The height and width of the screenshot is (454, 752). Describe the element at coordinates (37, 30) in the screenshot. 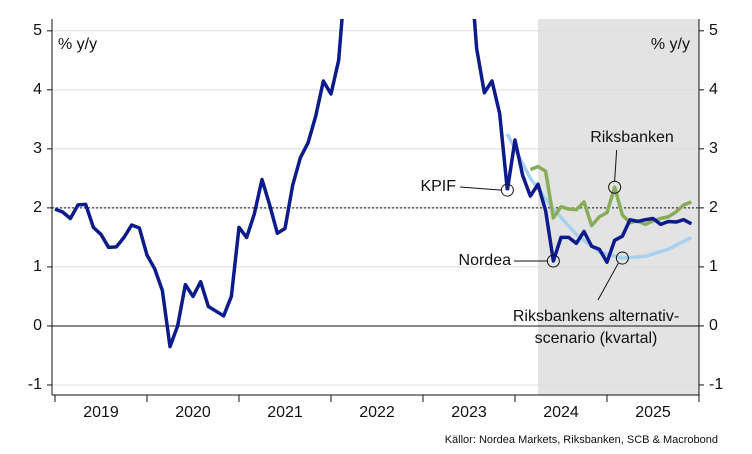

I see `y-tick-label: 5` at that location.